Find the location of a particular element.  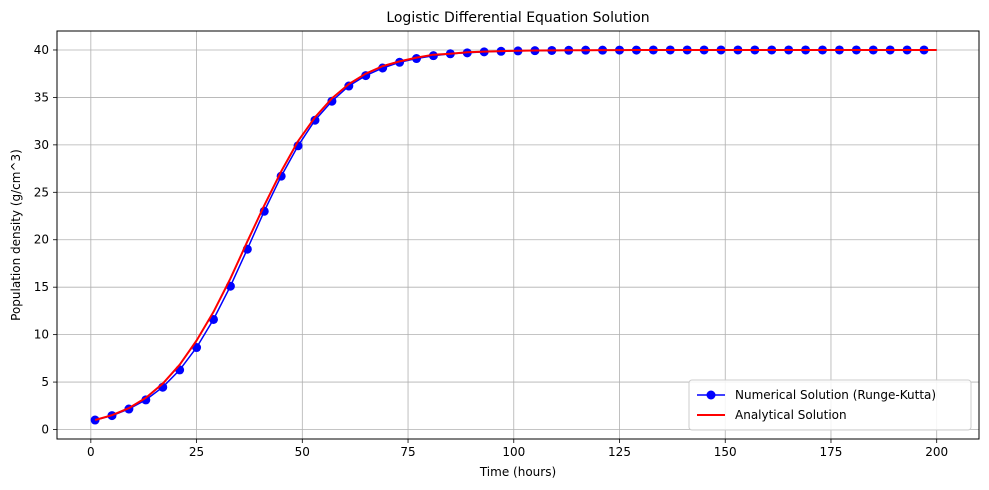

chart-title: Logistic Differential Equation Solution is located at coordinates (517, 18).